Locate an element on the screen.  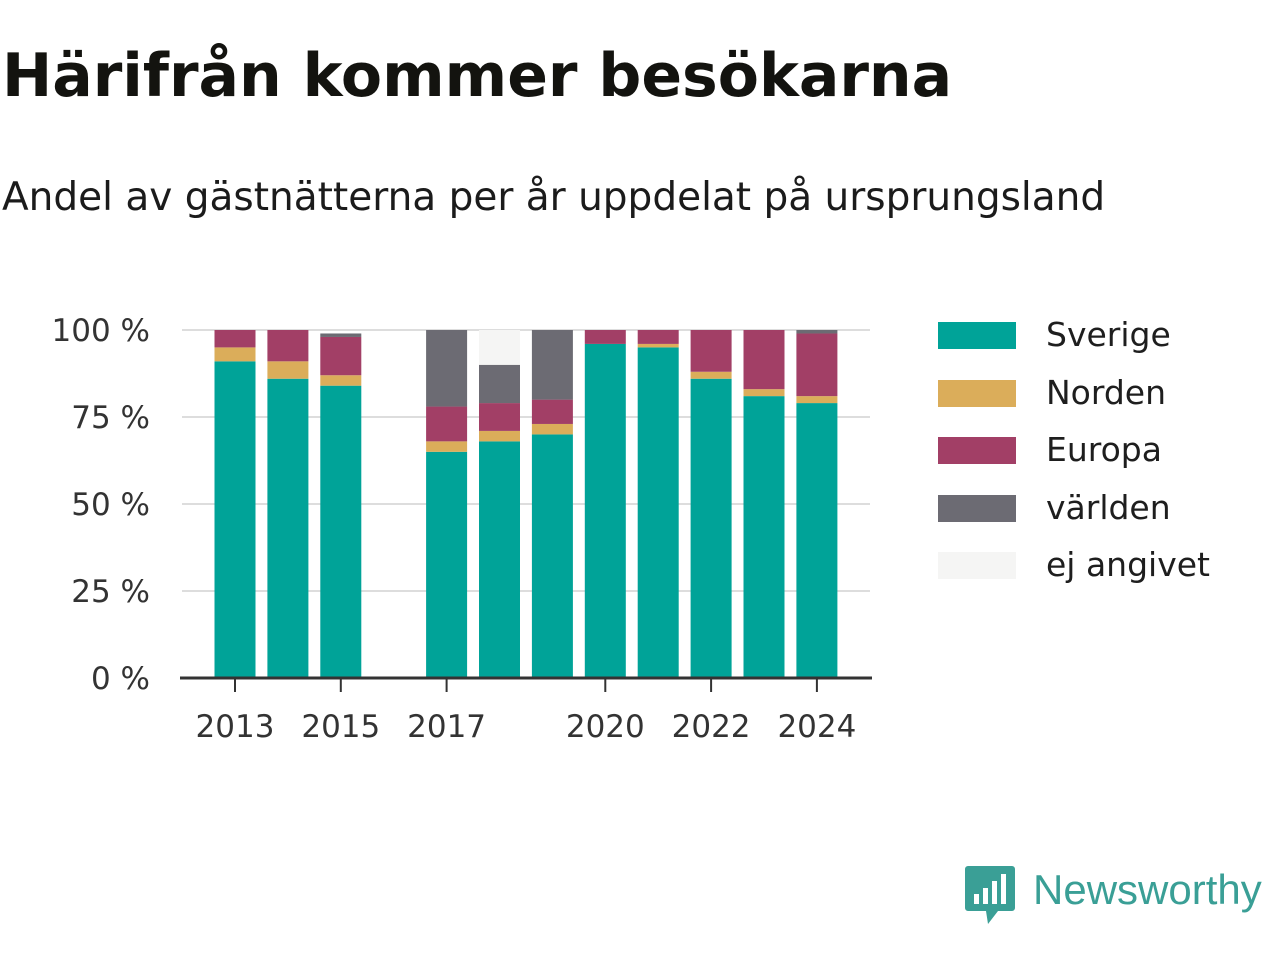
y-tick-label: 50 % is located at coordinates (110, 505).